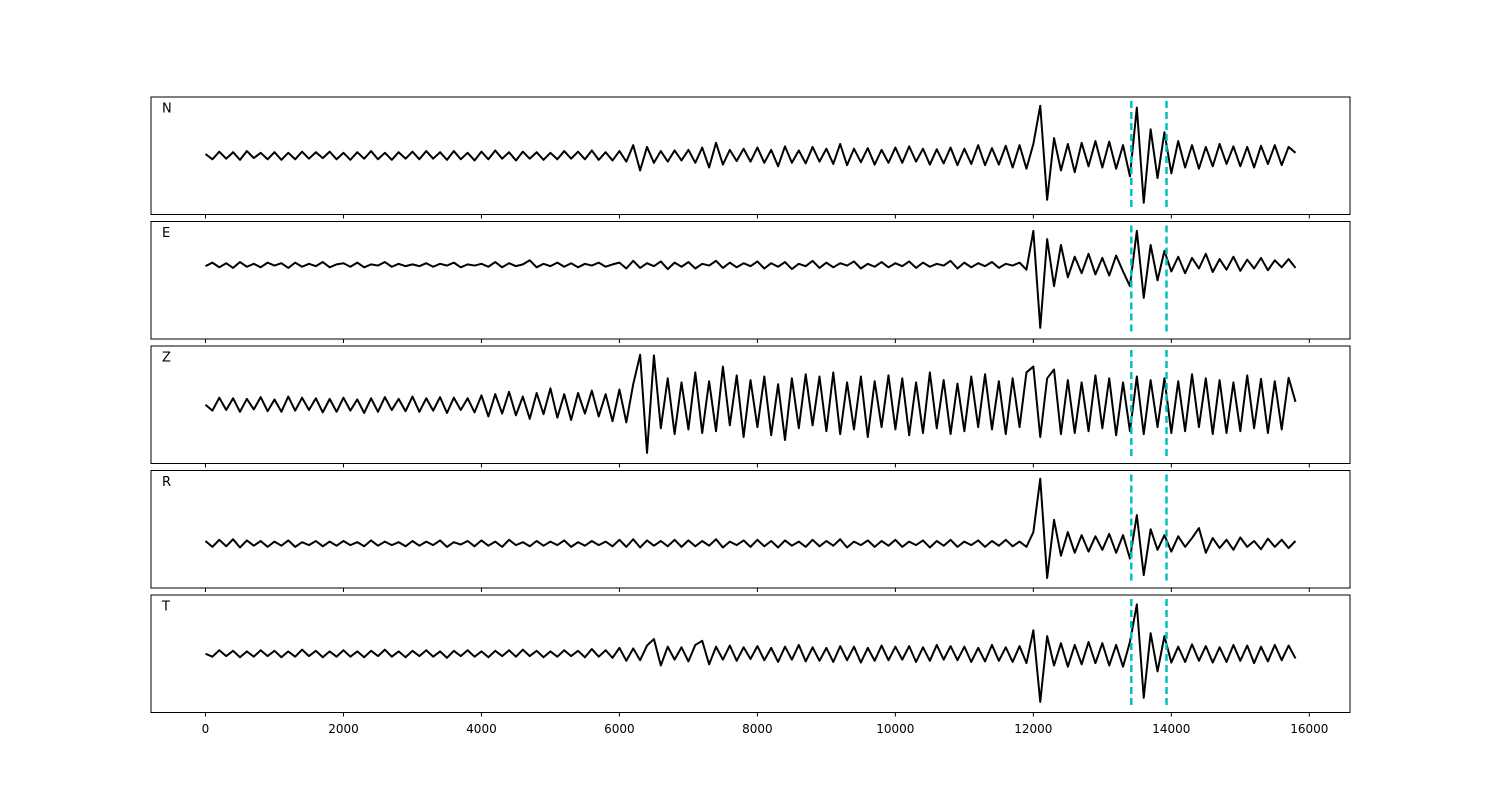 This screenshot has width=1500, height=800. I want to click on panel-label: E, so click(166, 233).